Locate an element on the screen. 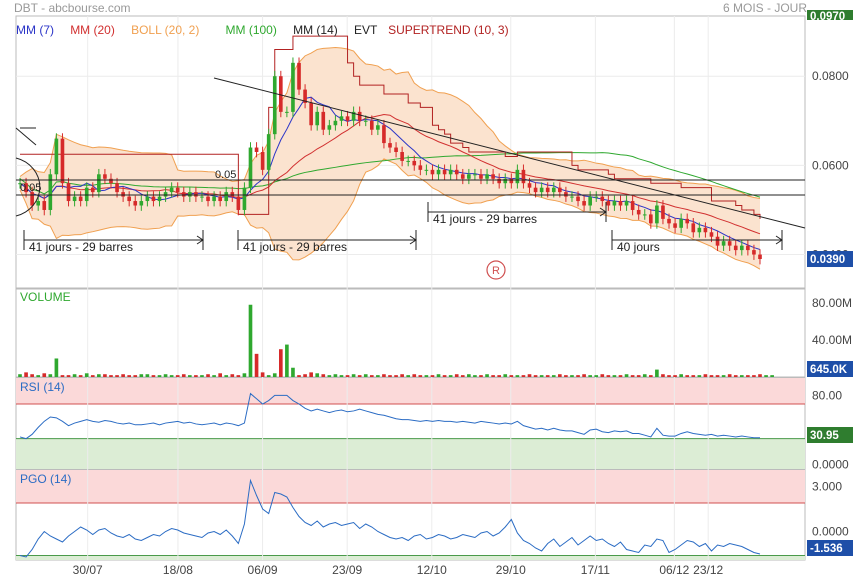 This screenshot has width=855, height=580. site-title: DBT - abcbourse.com is located at coordinates (72, 8).